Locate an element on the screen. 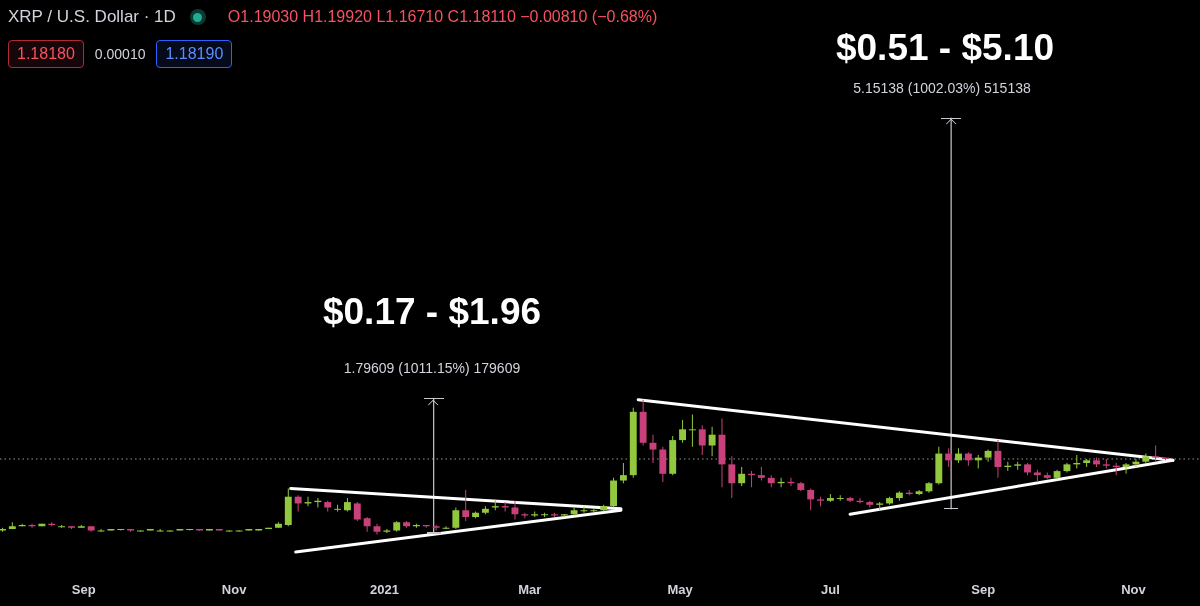  text: 1.79609 (1011.15%) 179609 is located at coordinates (432, 368).